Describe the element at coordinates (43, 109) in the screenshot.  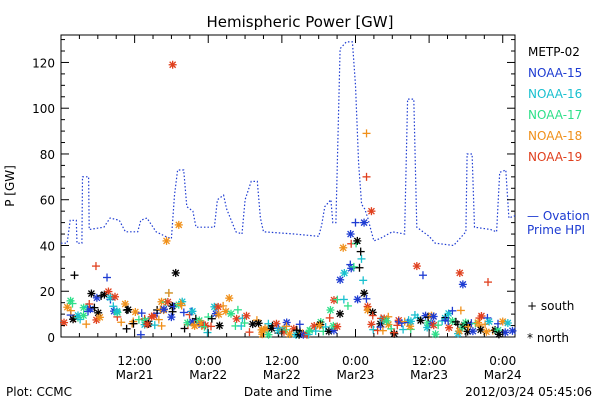
I see `y-tick-label: 100` at that location.